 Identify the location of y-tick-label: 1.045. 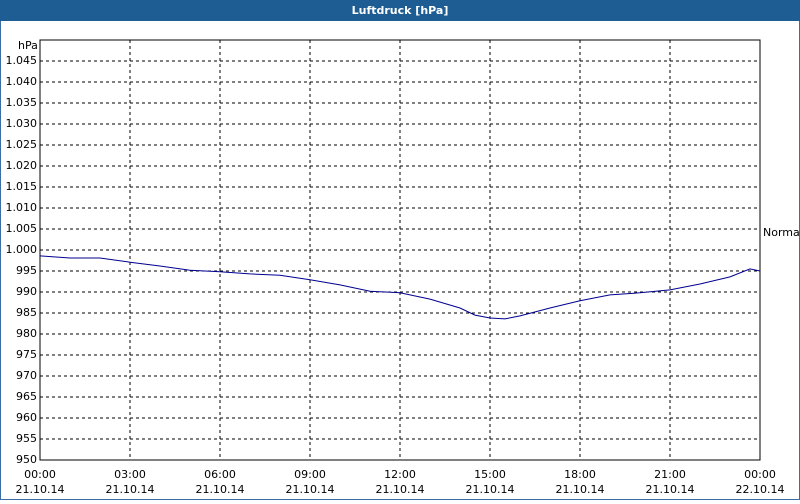
(22, 60).